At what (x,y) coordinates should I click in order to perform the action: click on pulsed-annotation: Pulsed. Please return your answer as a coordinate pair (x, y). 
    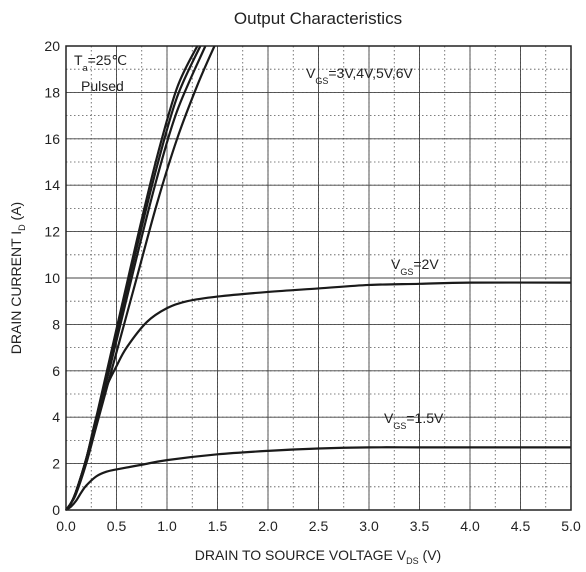
    Looking at the image, I should click on (102, 86).